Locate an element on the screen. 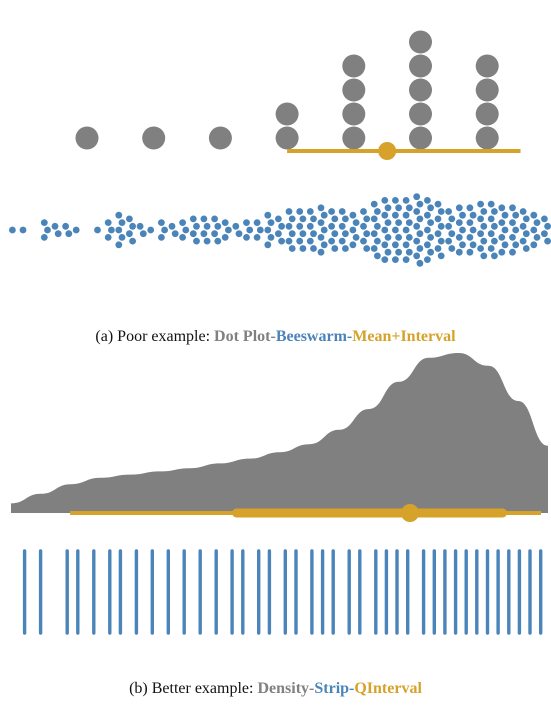 This screenshot has height=711, width=551. caption-b-prefix: (b) Better example: is located at coordinates (193, 688).